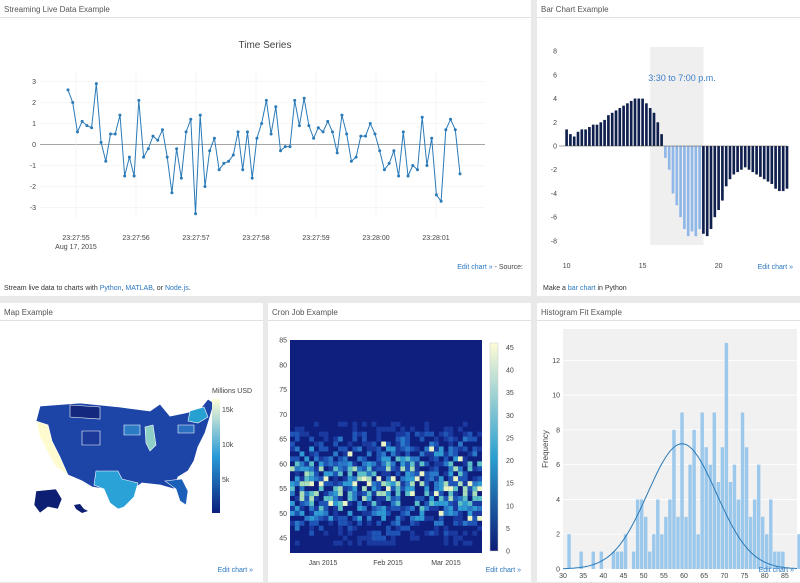  What do you see at coordinates (176, 288) in the screenshot?
I see `nodejs-link: Node.js` at bounding box center [176, 288].